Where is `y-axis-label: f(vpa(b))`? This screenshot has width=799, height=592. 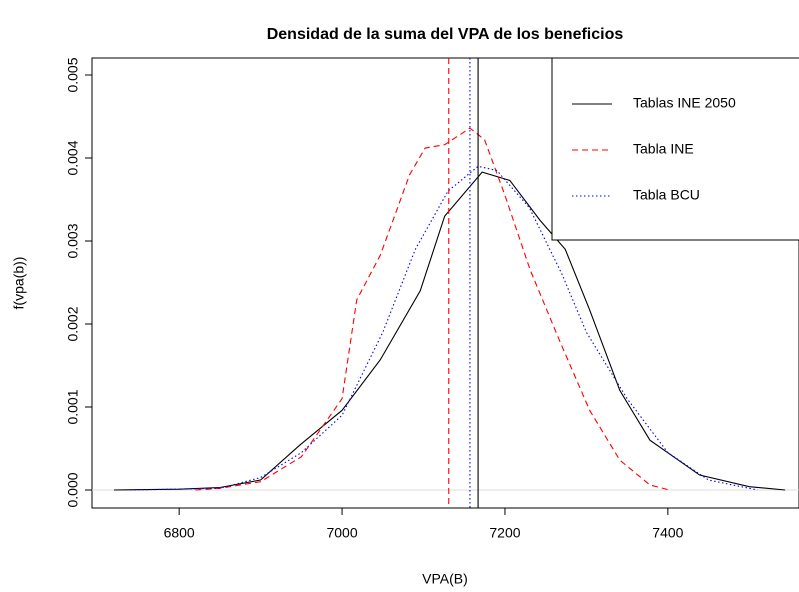 y-axis-label: f(vpa(b)) is located at coordinates (19, 283).